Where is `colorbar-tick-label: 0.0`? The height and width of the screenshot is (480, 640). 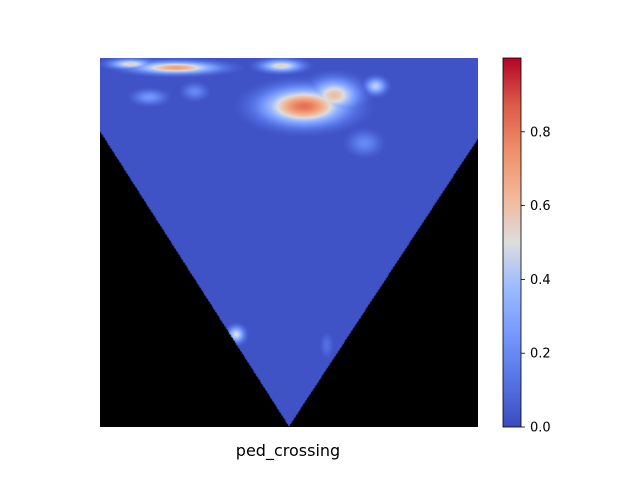
colorbar-tick-label: 0.0 is located at coordinates (540, 428).